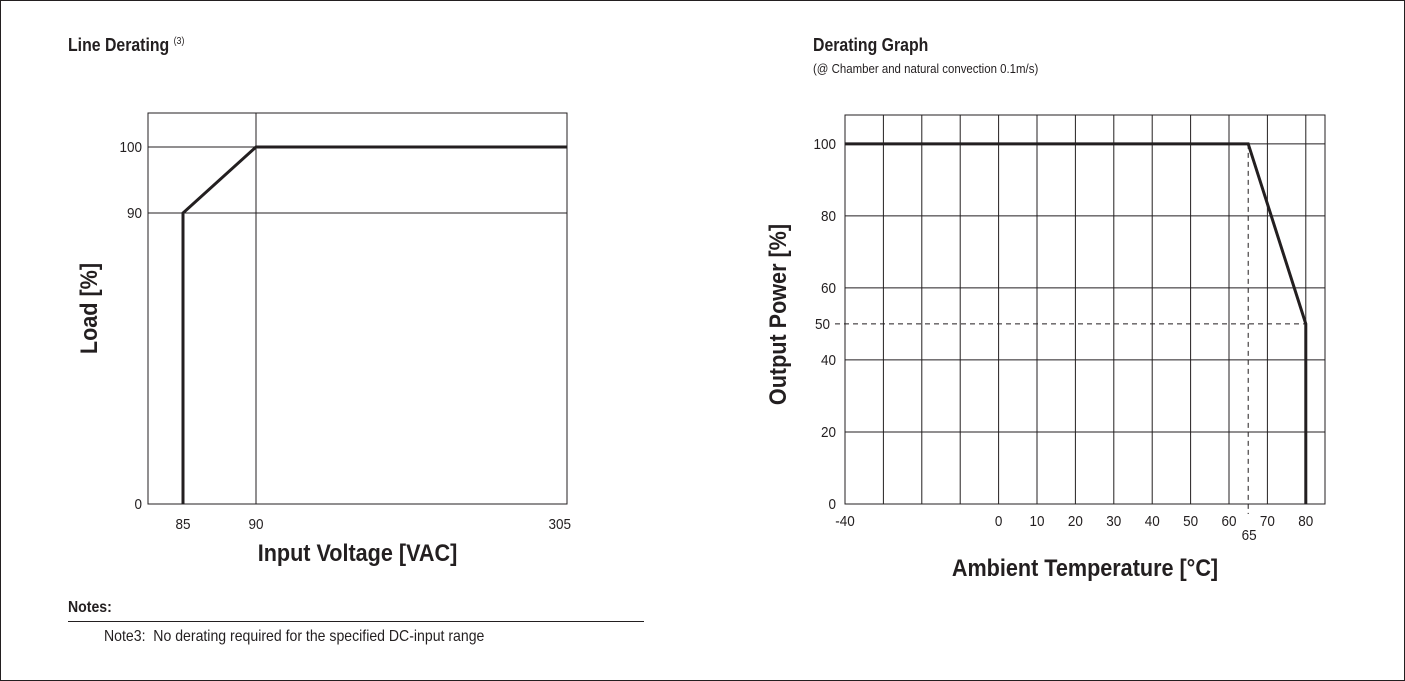 This screenshot has width=1405, height=681. I want to click on title-superscript: (3), so click(179, 41).